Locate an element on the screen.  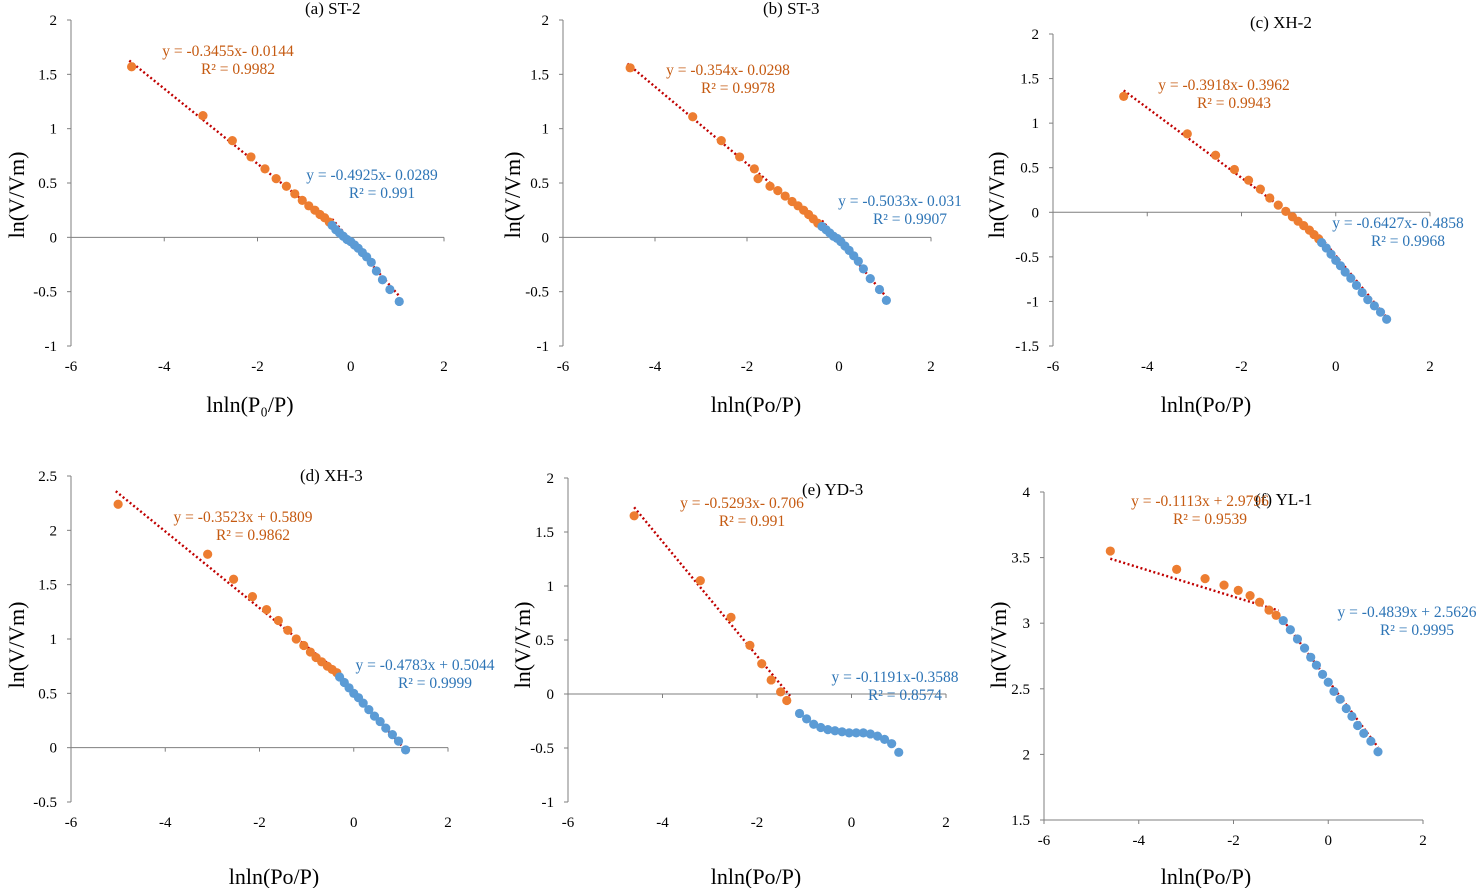
y-tick-label: 4 is located at coordinates (1027, 493).